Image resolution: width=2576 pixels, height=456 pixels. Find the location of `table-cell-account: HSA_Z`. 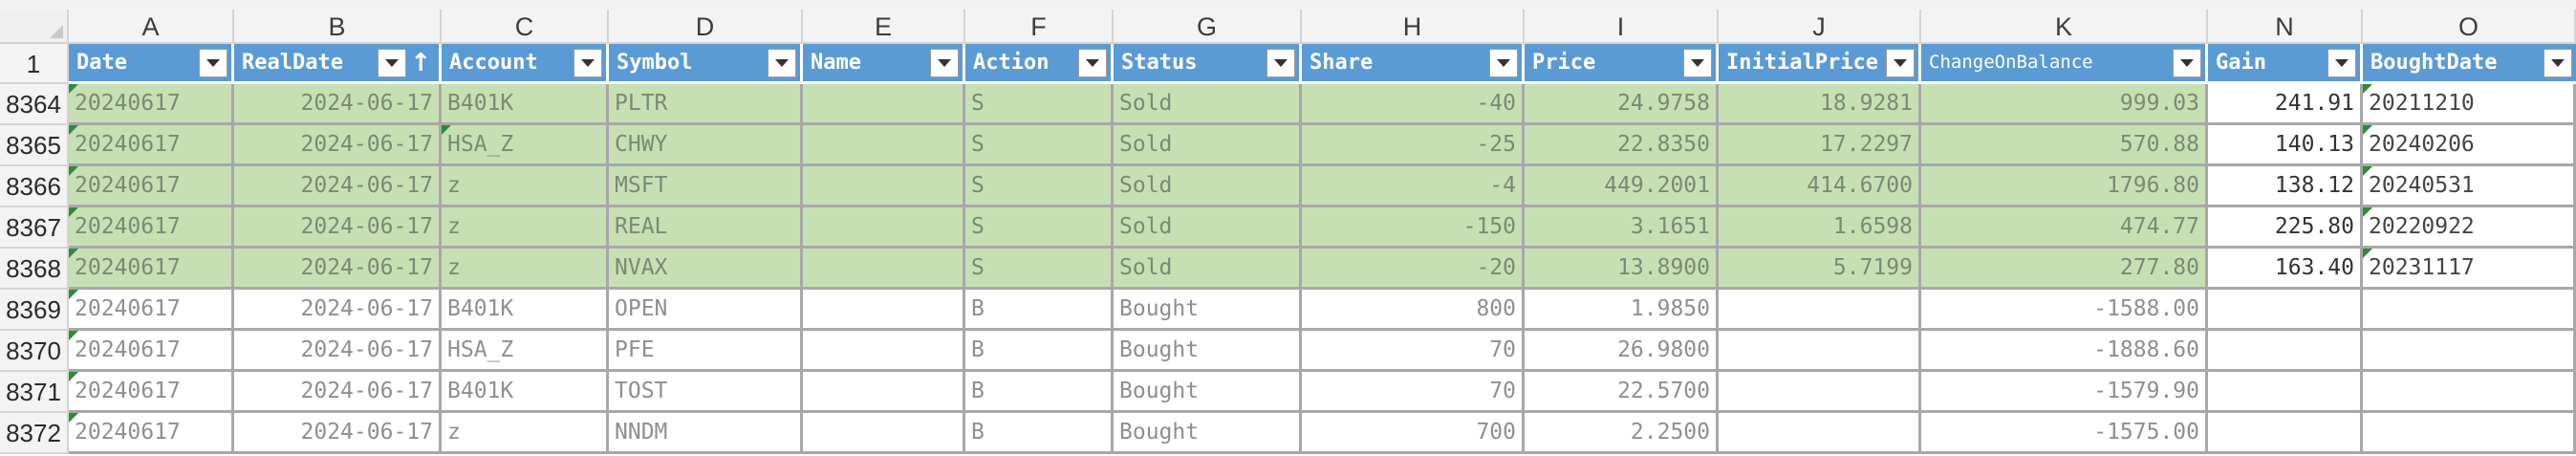

table-cell-account: HSA_Z is located at coordinates (525, 351).